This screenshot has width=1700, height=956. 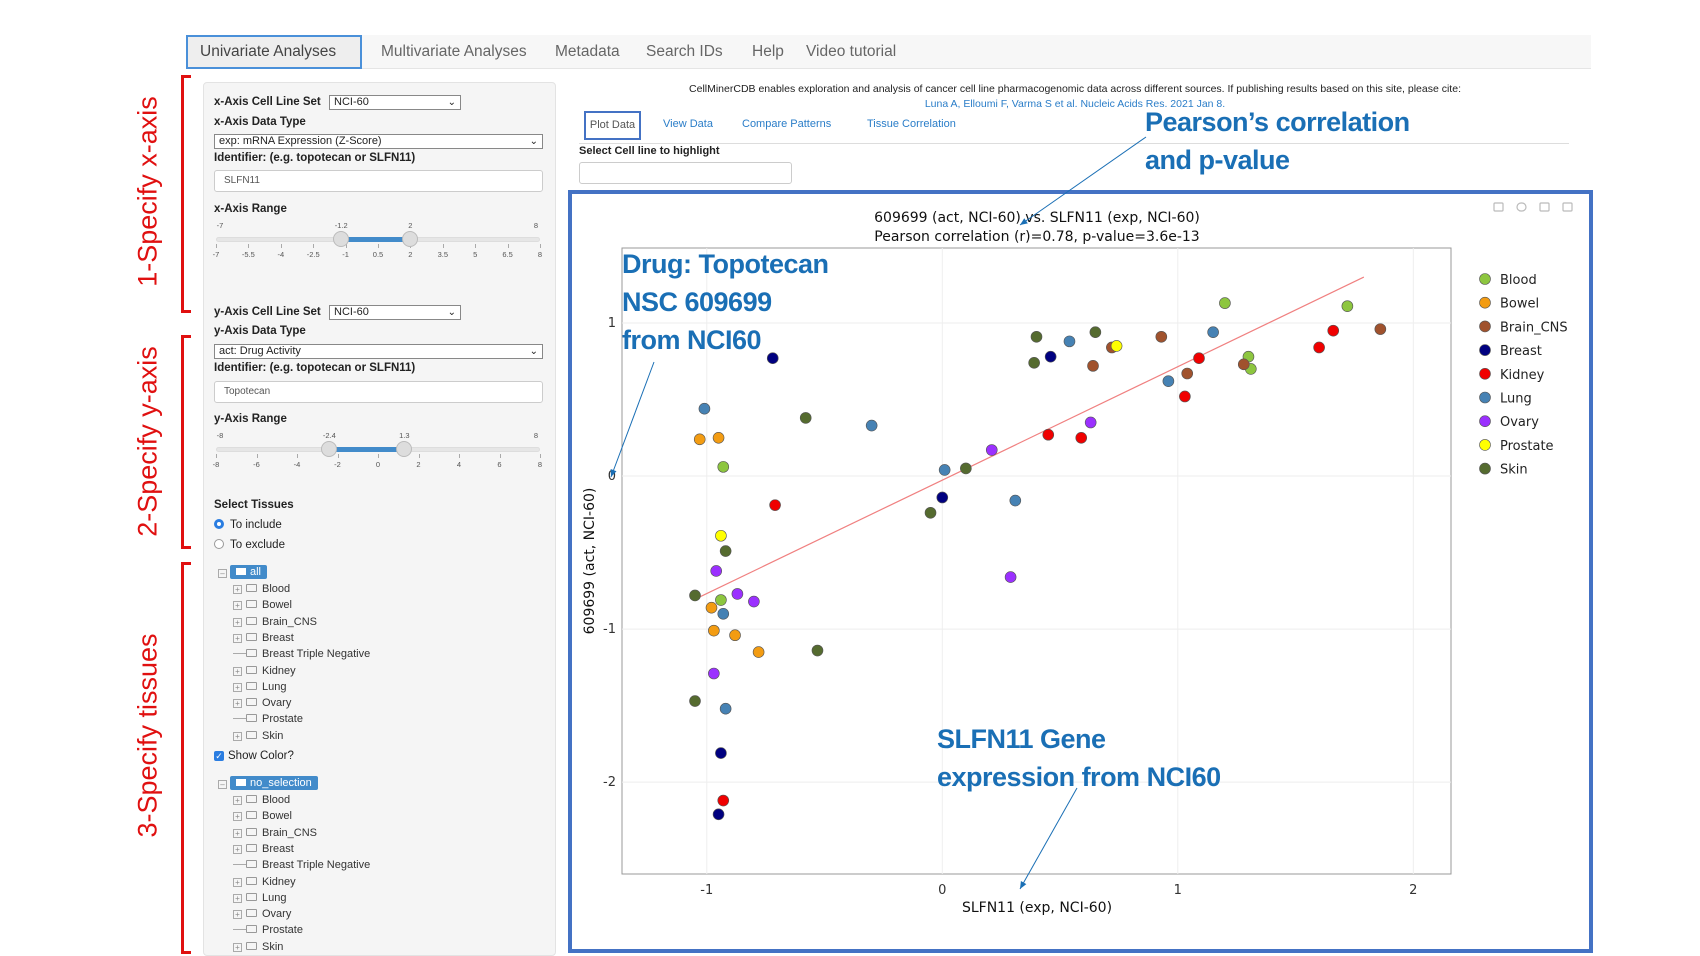 What do you see at coordinates (261, 800) in the screenshot?
I see `tree2-item: + Blood` at bounding box center [261, 800].